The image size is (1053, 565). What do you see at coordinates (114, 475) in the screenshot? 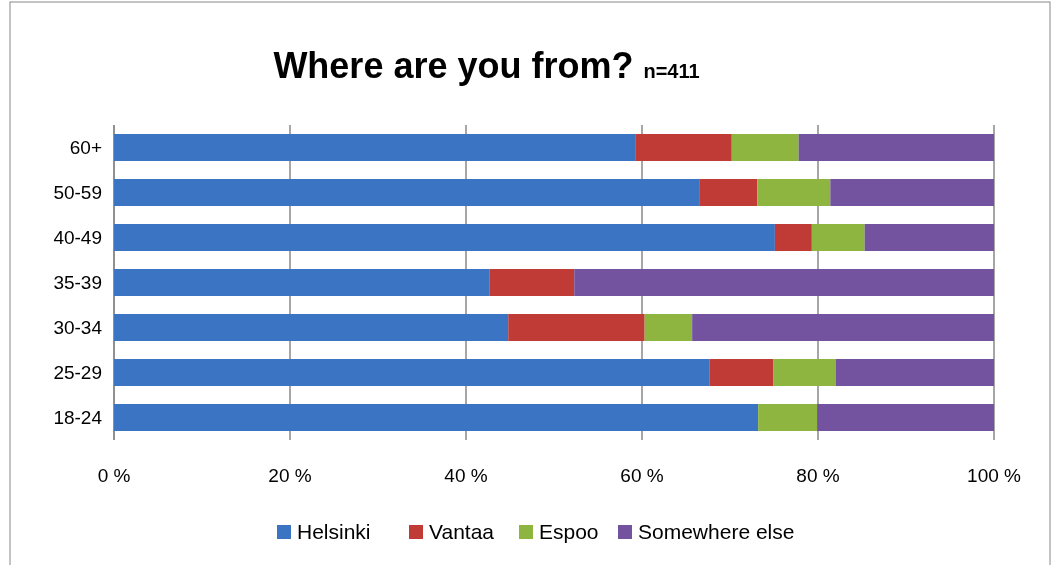
I see `x-tick-label: 0 %` at bounding box center [114, 475].